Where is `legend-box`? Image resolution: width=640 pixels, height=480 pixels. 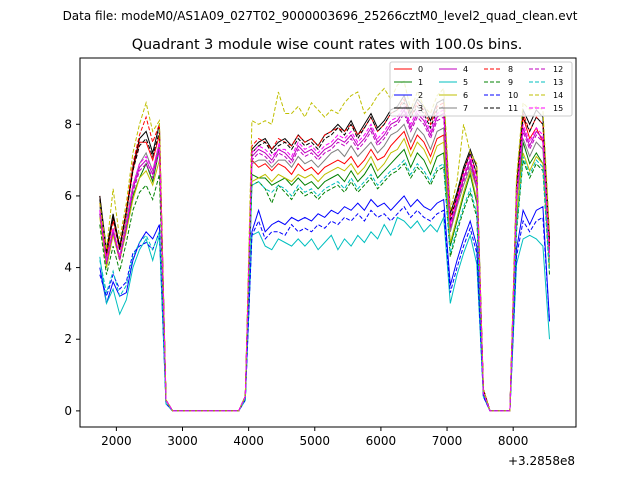 legend-box is located at coordinates (481, 89).